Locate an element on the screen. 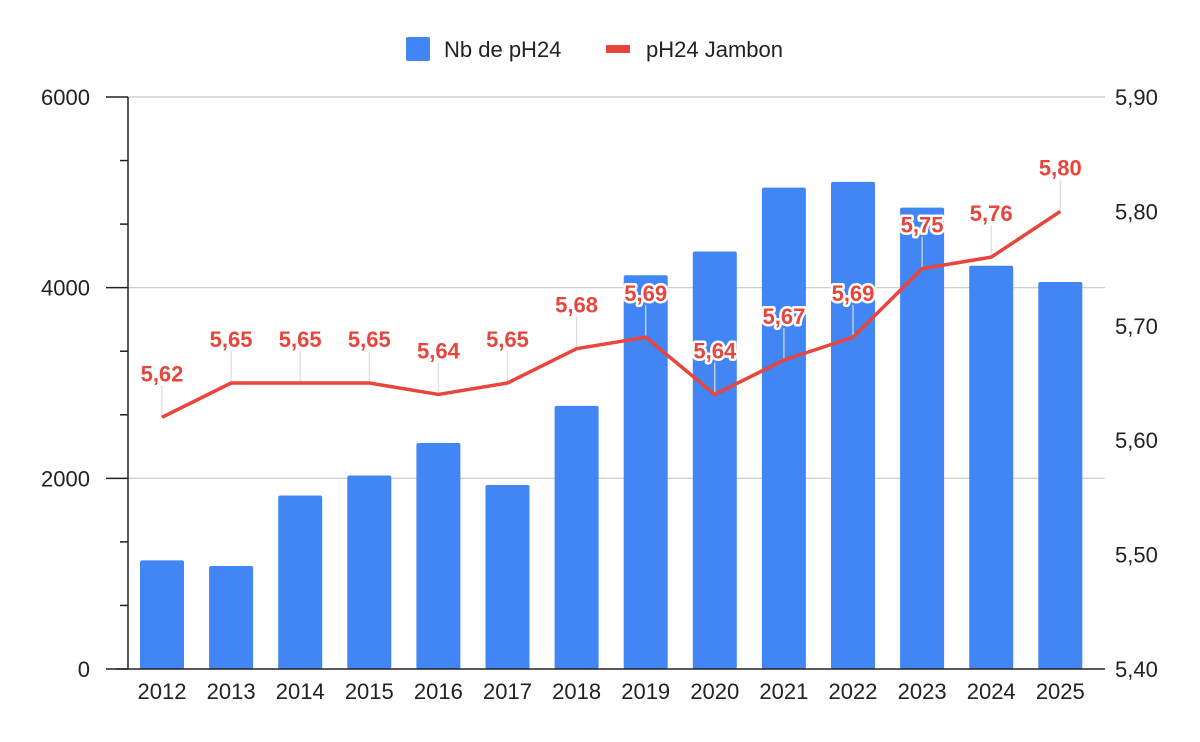  y-right-tick-5: 5,90 is located at coordinates (1136, 97).